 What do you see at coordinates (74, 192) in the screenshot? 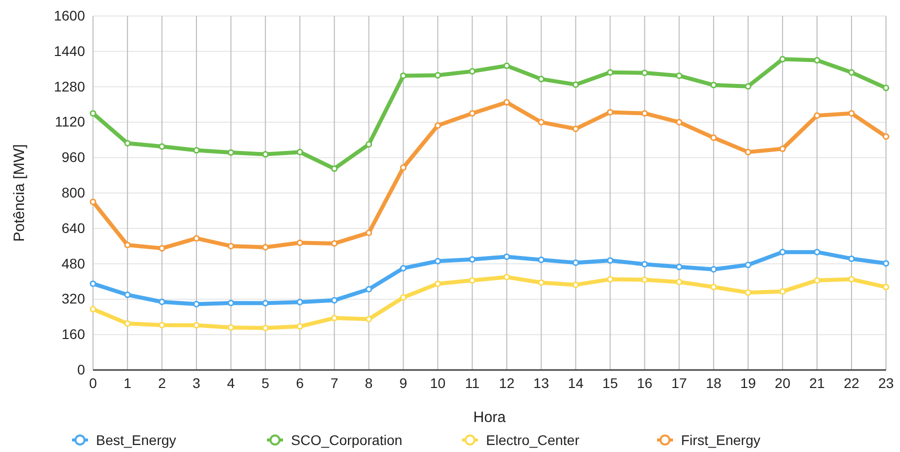
I see `y-tick-label: 800` at bounding box center [74, 192].